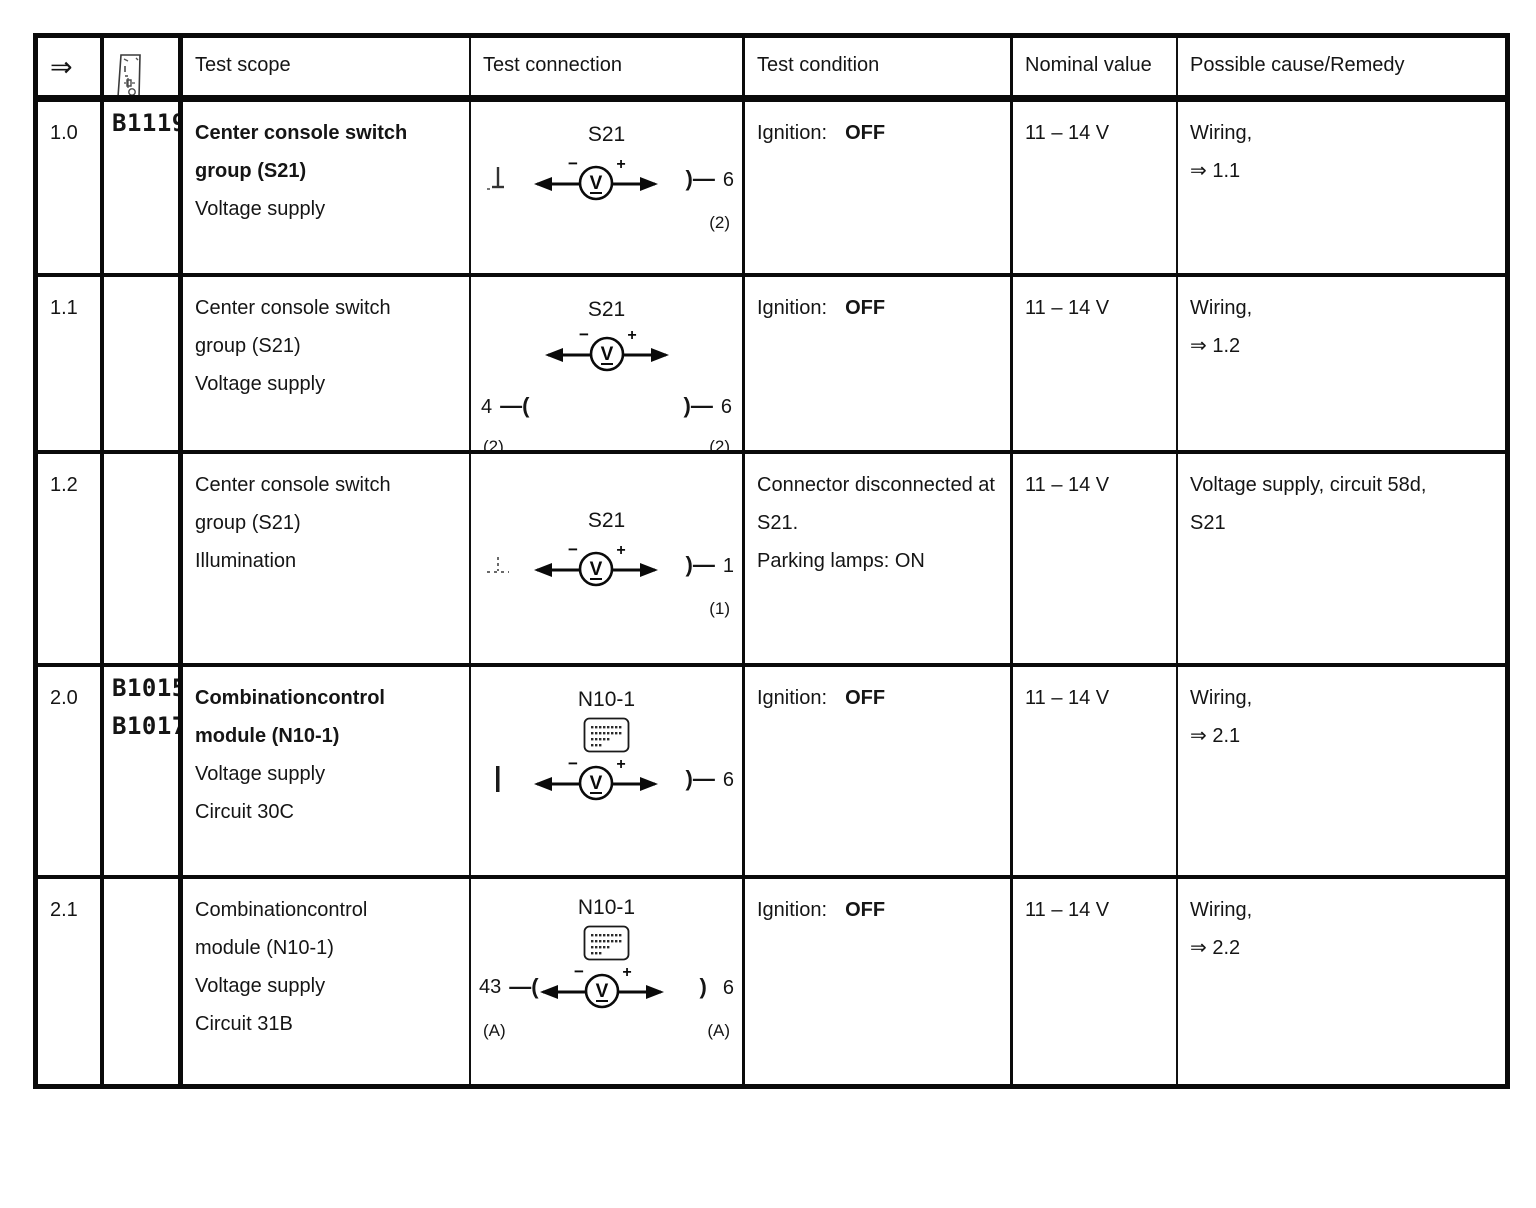 The width and height of the screenshot is (1536, 1208). What do you see at coordinates (1215, 171) in the screenshot?
I see `remedy-line: ⇒ 1.1` at bounding box center [1215, 171].